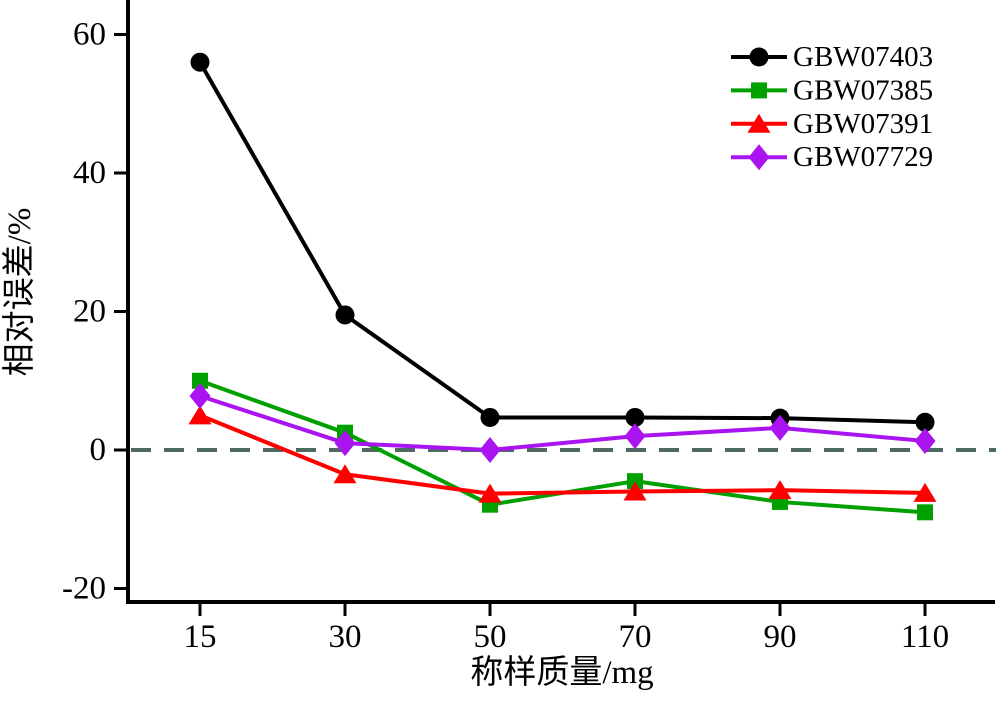 The image size is (1000, 712). Describe the element at coordinates (863, 57) in the screenshot. I see `legend-label-GBW07403: GBW07403` at that location.